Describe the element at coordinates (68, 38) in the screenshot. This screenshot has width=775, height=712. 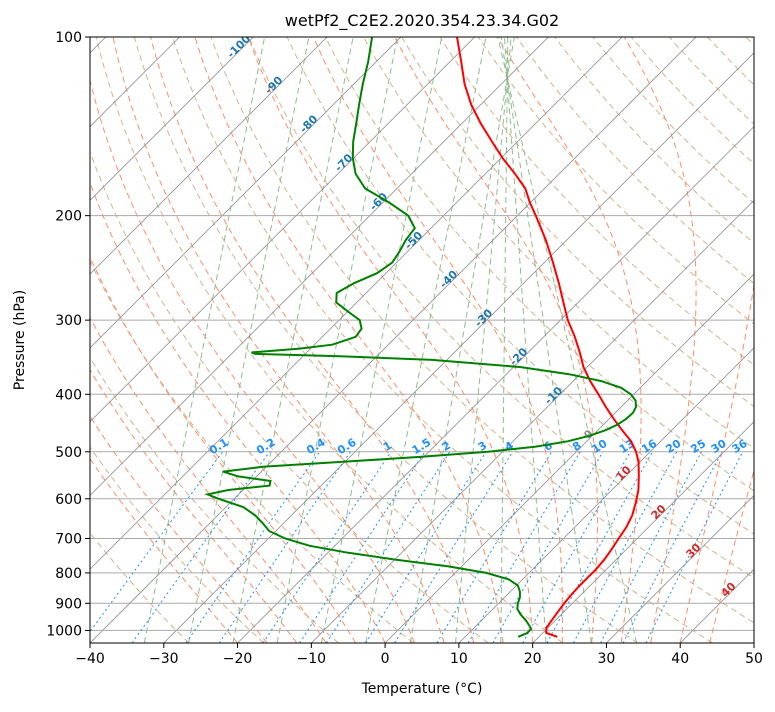
I see `y-tick-label: 100` at that location.